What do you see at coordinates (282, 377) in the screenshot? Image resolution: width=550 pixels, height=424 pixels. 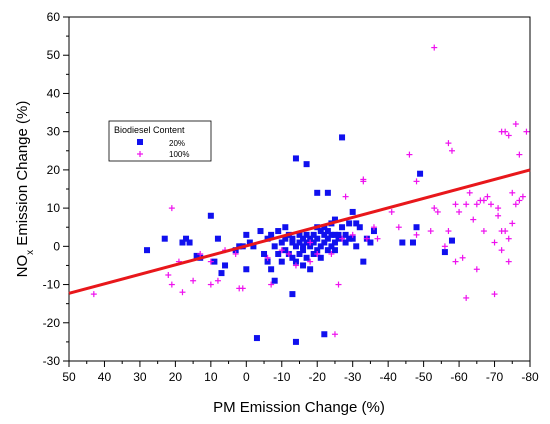 I see `x-tick-label: -10` at bounding box center [282, 377].